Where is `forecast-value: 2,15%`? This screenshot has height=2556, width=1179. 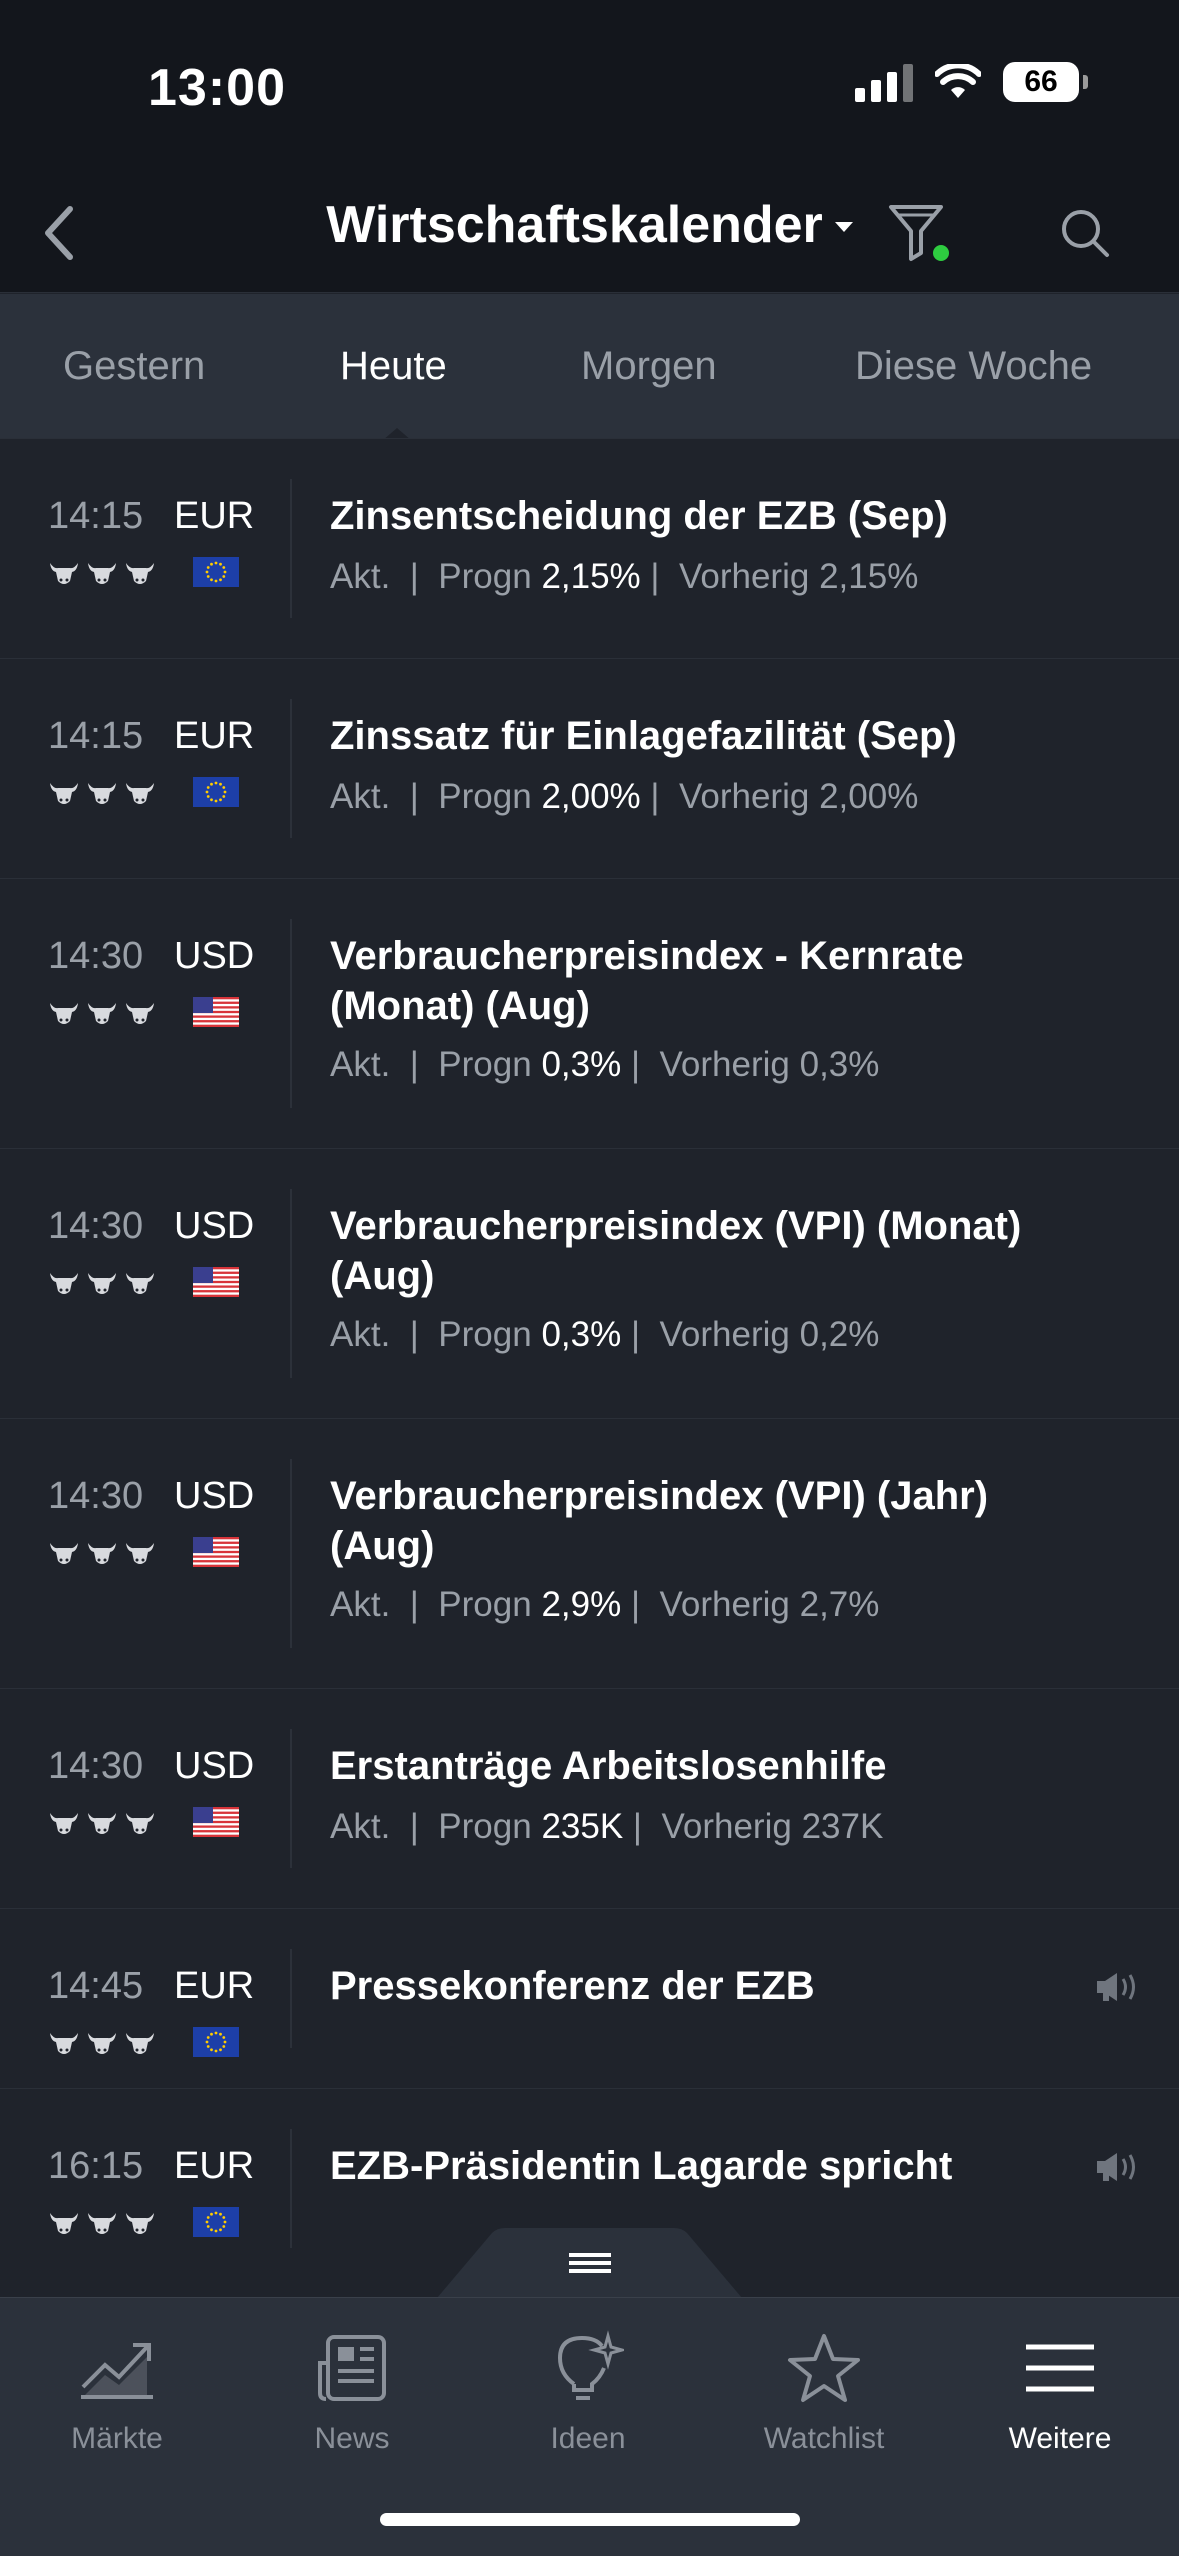
forecast-value: 2,15% is located at coordinates (591, 576).